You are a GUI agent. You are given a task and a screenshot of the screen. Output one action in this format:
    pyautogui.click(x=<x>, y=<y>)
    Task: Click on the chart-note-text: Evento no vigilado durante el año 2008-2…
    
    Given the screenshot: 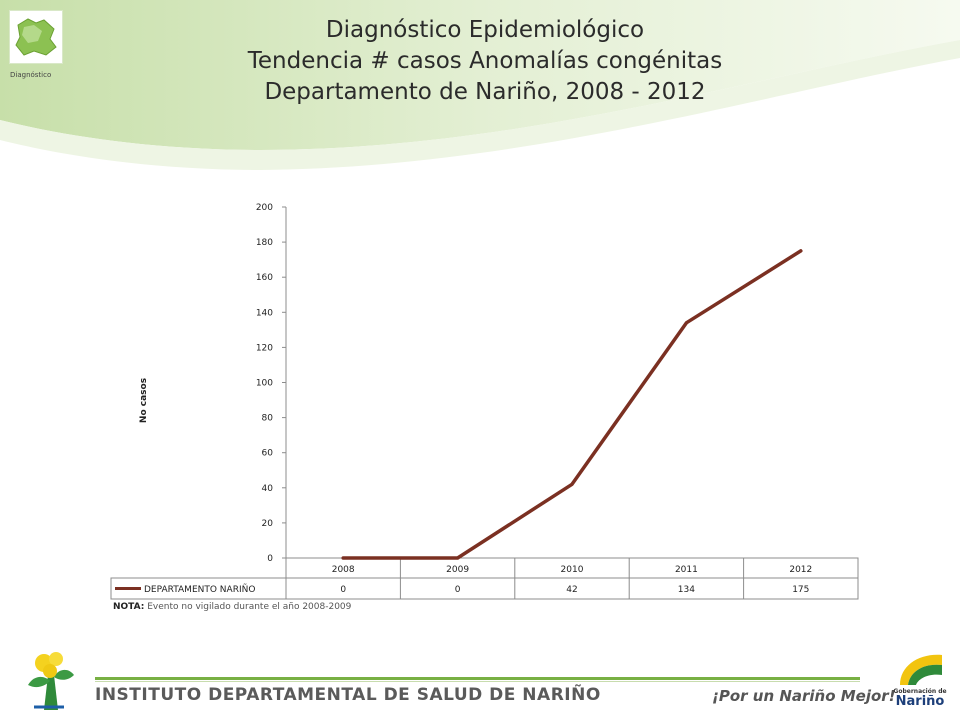 What is the action you would take?
    pyautogui.click(x=247, y=607)
    